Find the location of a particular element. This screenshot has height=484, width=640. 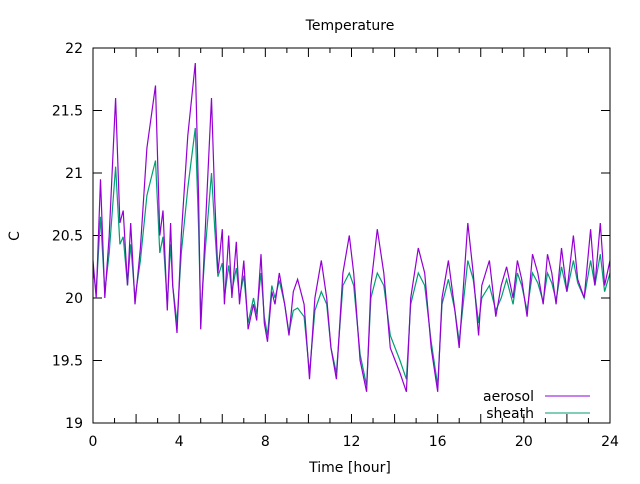

y-tick-label: 19 is located at coordinates (74, 424).